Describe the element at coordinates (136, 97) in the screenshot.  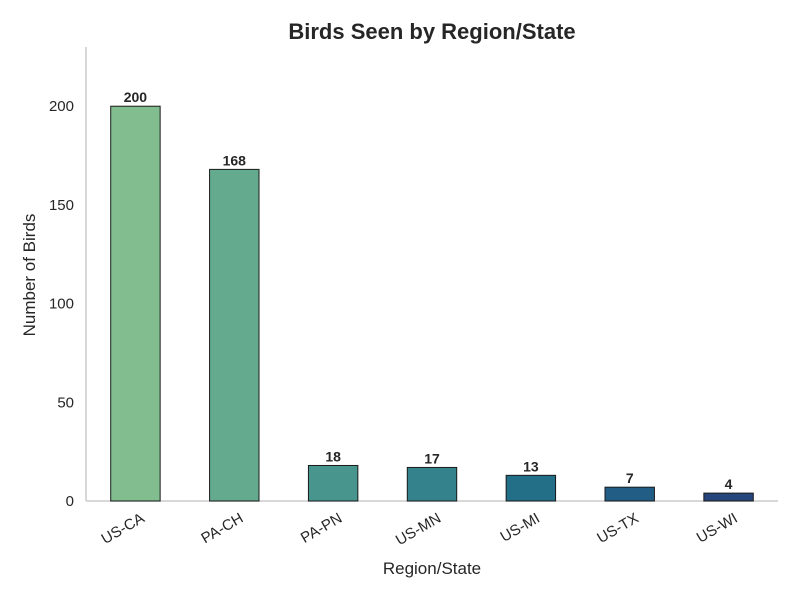
I see `data-label: 200` at that location.